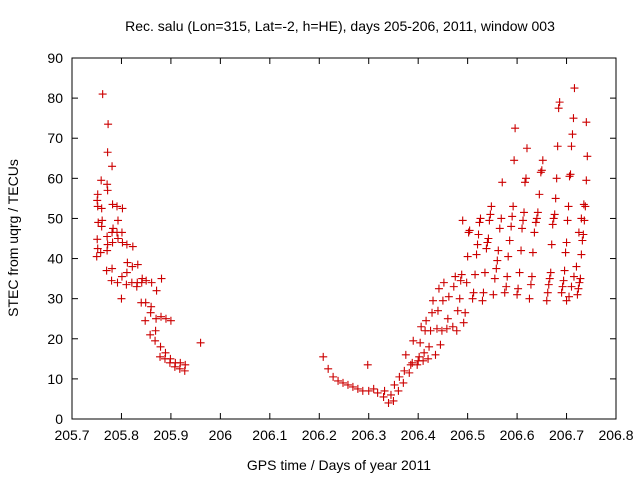 The width and height of the screenshot is (640, 480). What do you see at coordinates (368, 435) in the screenshot?
I see `x-tick-label: 206.3` at bounding box center [368, 435].